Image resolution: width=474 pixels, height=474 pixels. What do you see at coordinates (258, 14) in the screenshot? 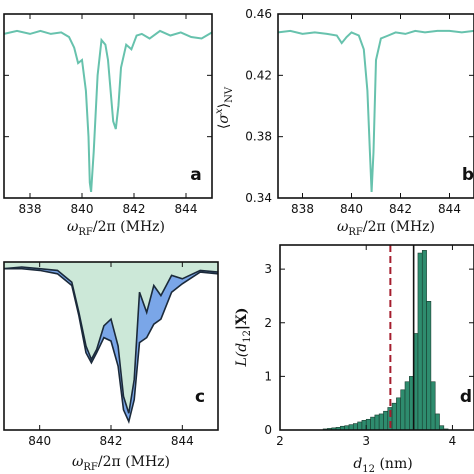
I see `y-tick-label: 0.46` at bounding box center [258, 14].